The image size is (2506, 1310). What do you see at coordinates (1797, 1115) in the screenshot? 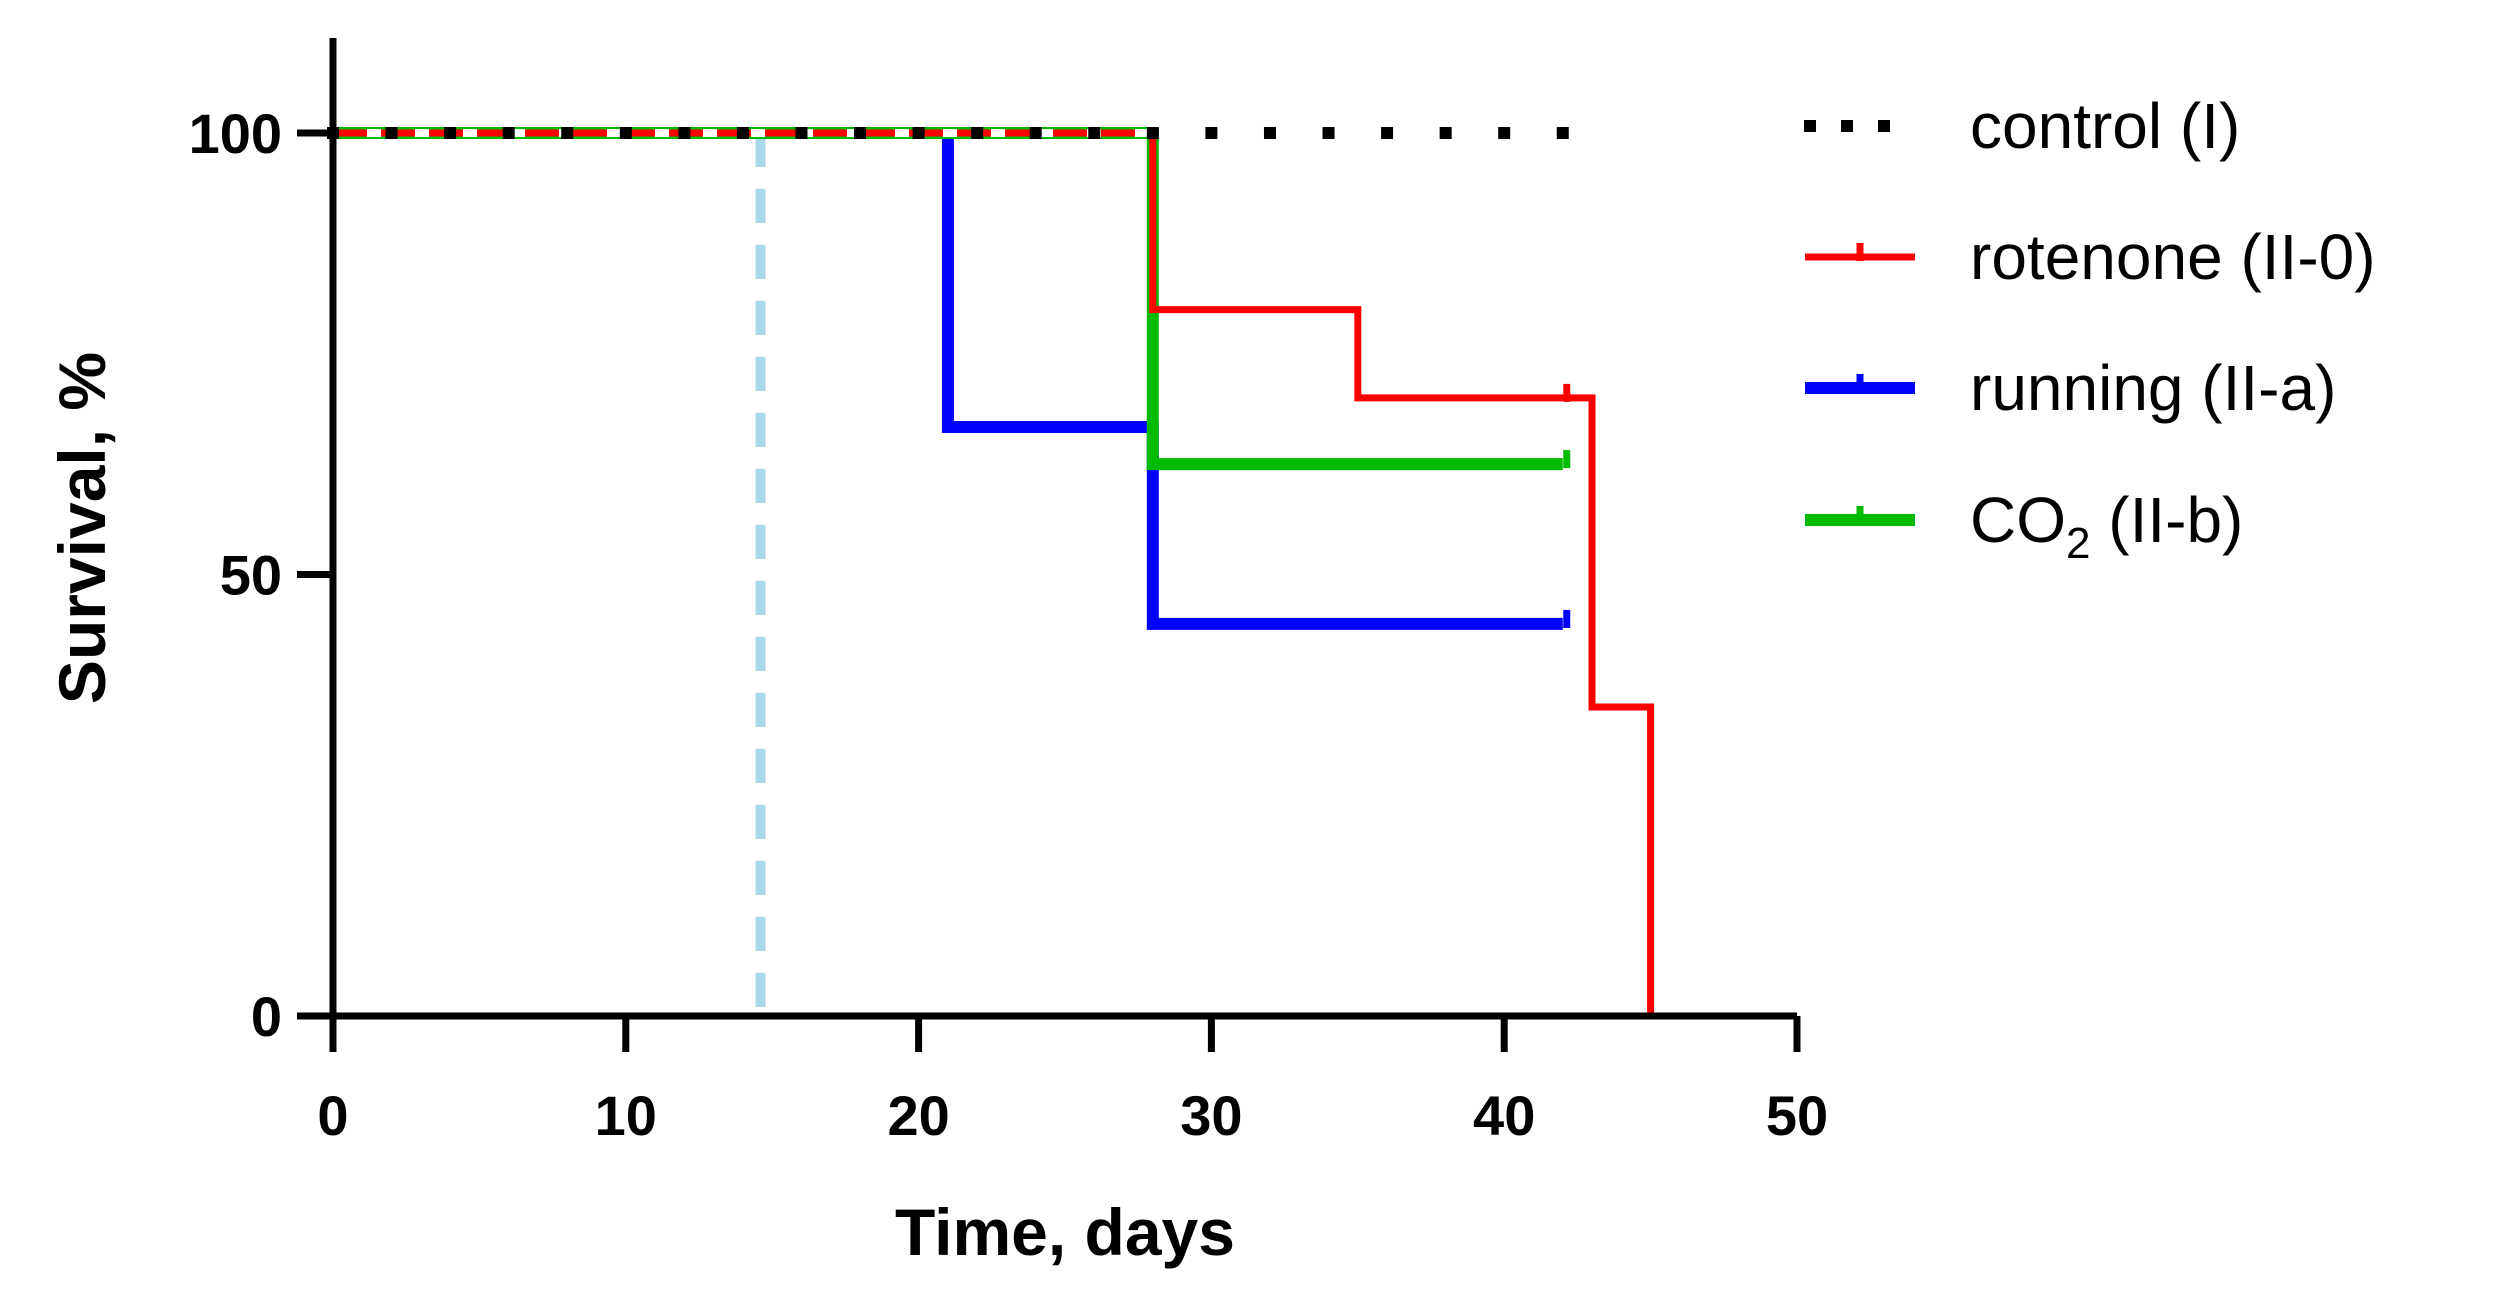
I see `x-tick-label: 50` at bounding box center [1797, 1115].